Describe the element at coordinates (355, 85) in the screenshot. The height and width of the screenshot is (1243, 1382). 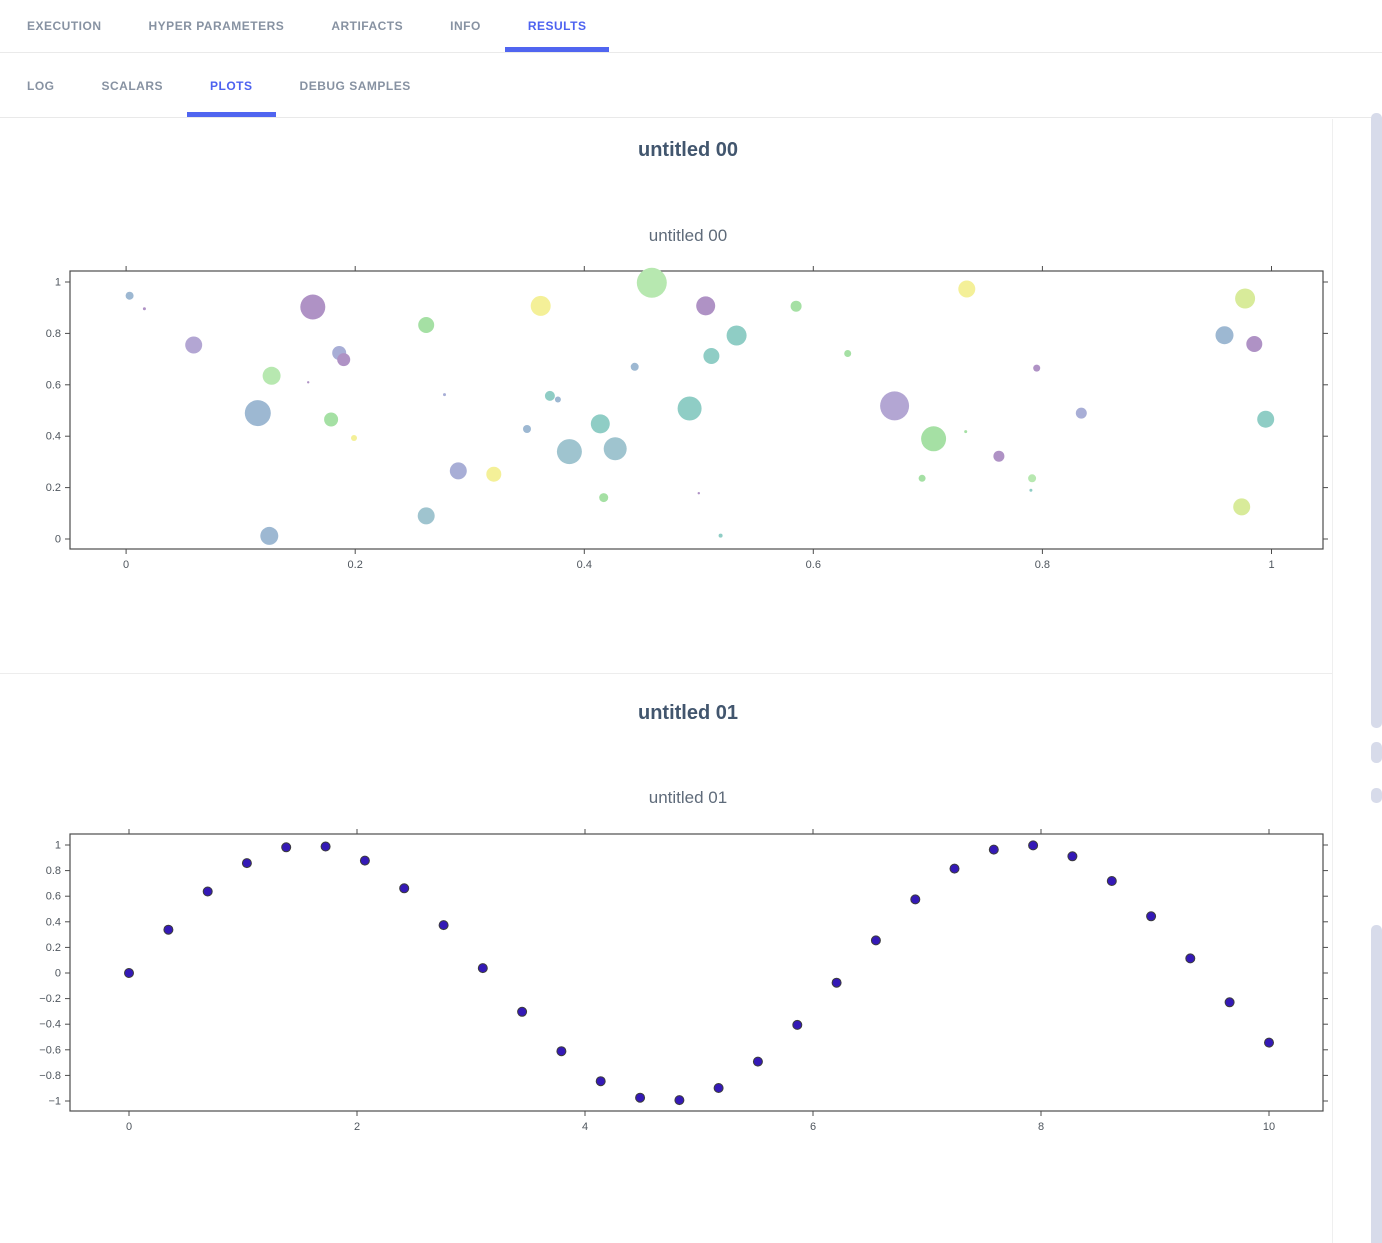
I see `subtab-debug-samples: DEBUG SAMPLES` at that location.